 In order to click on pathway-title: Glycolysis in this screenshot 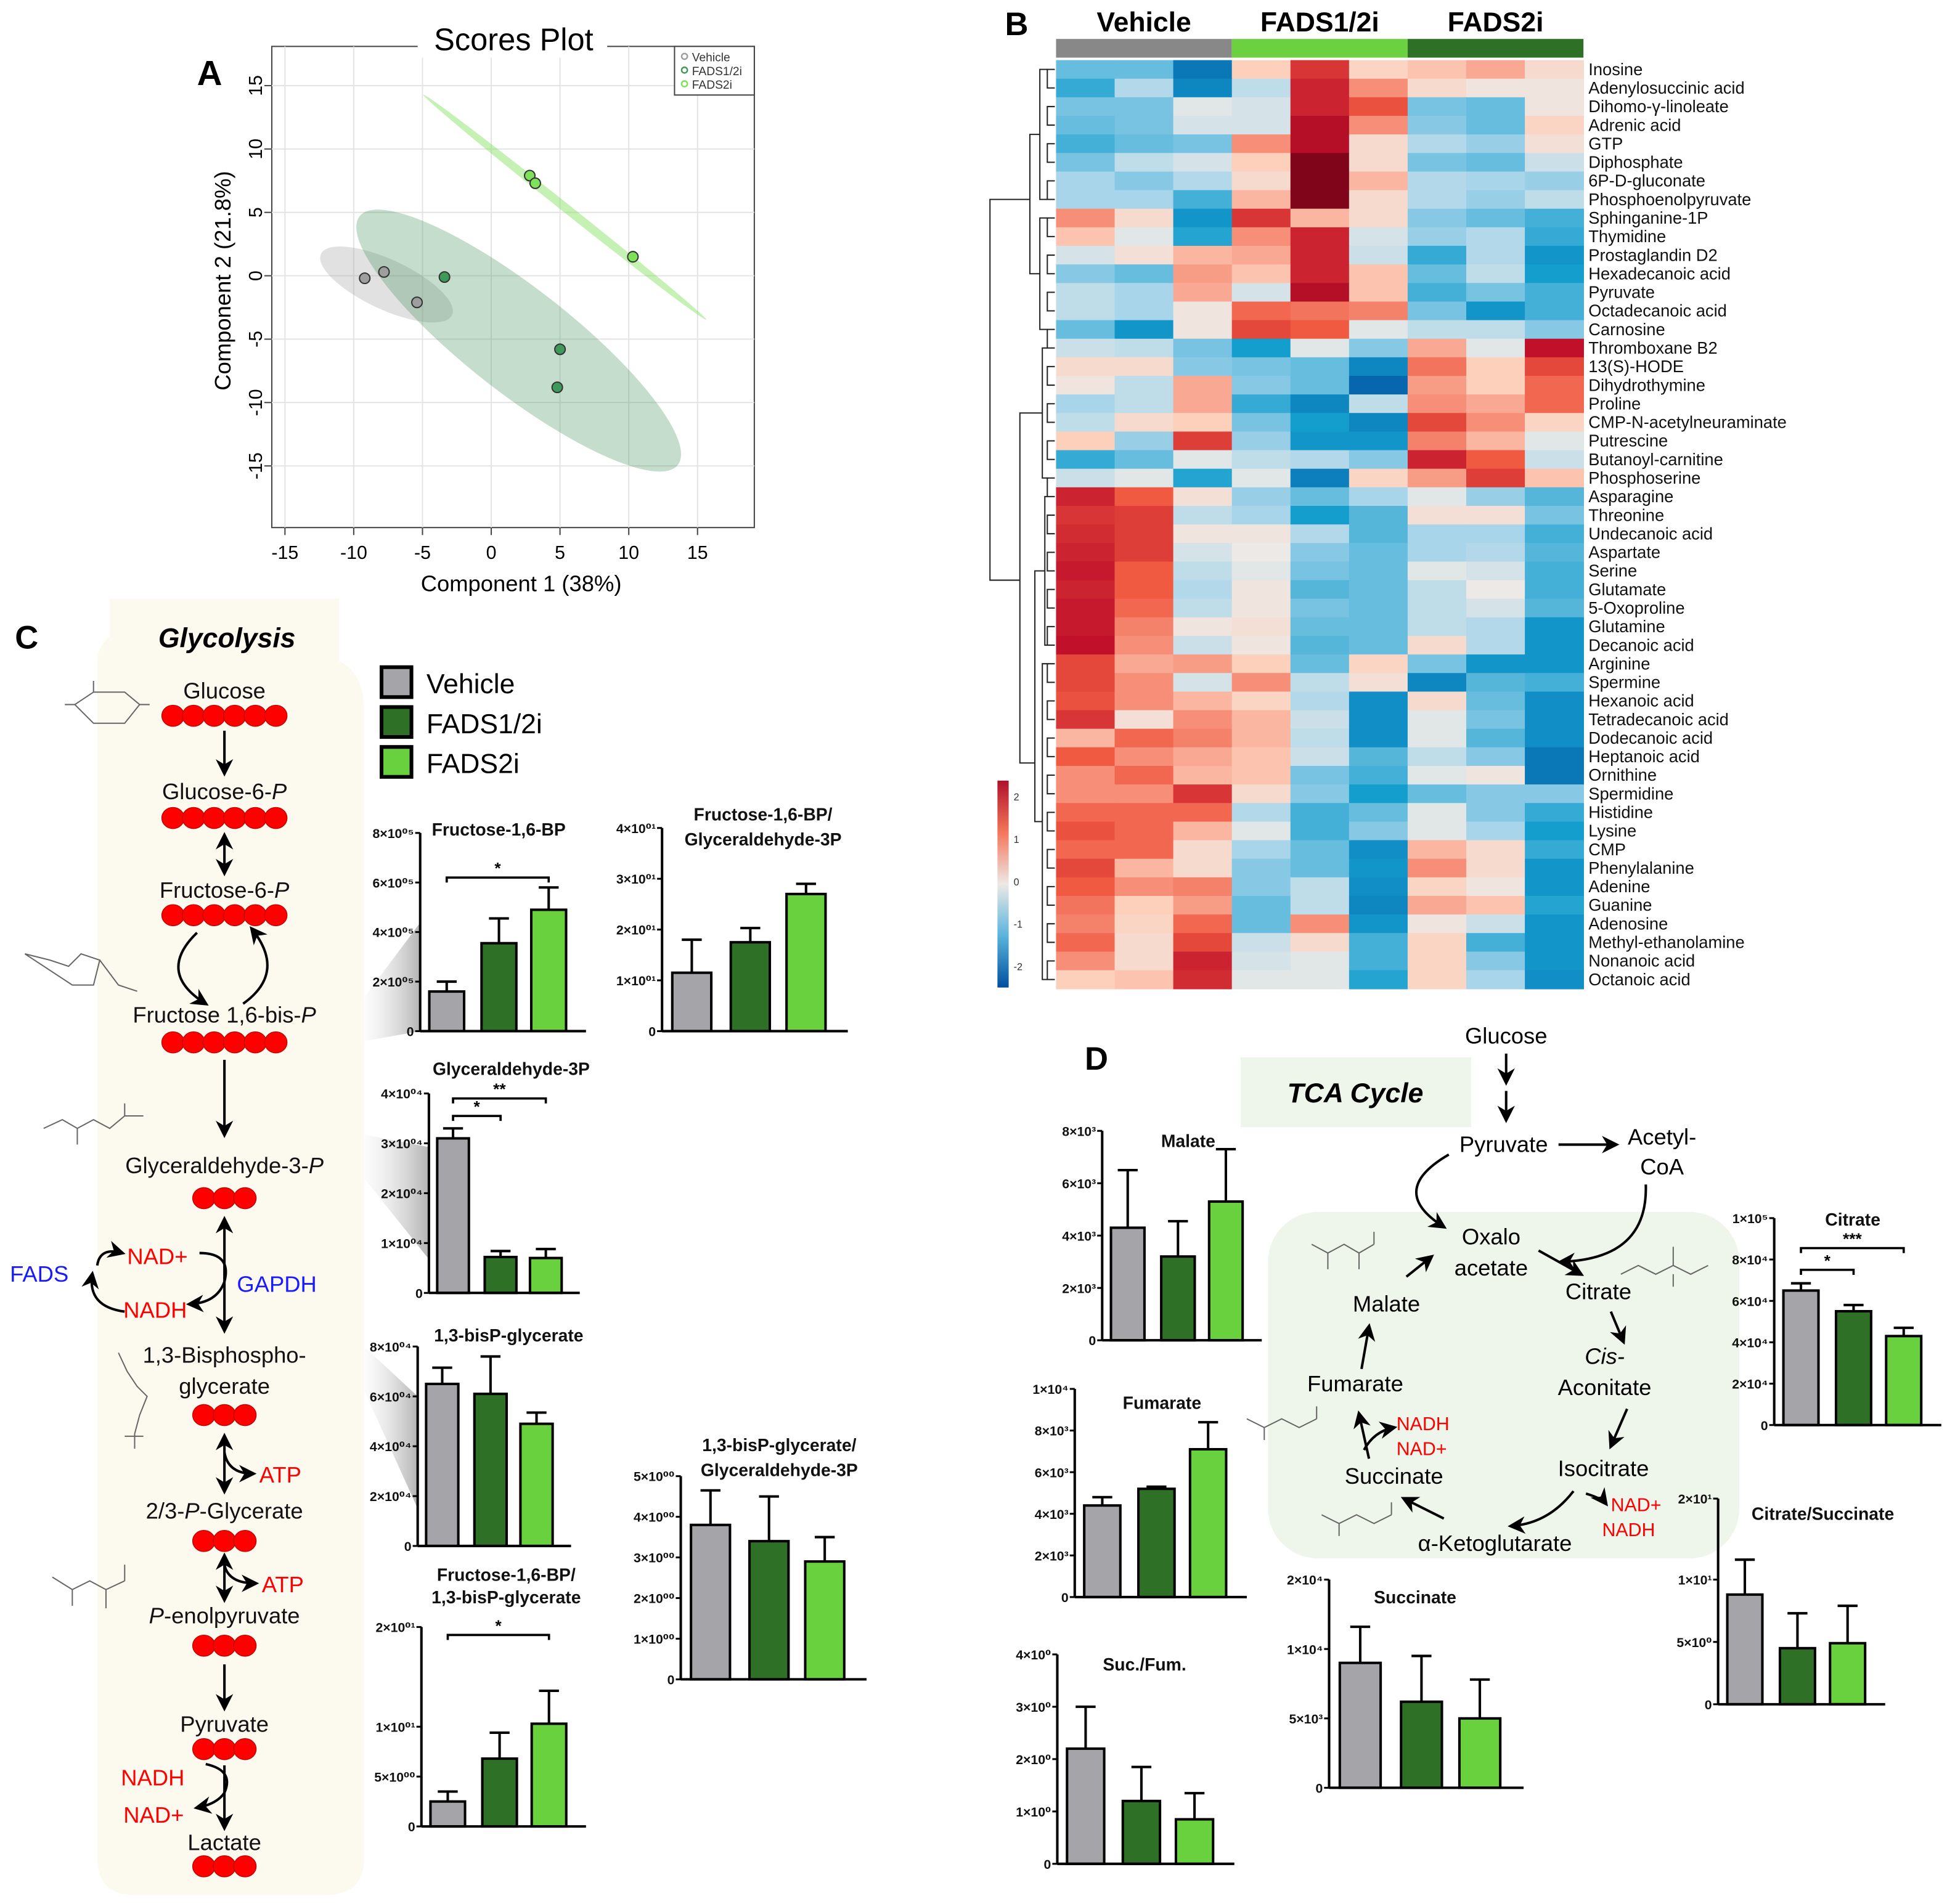, I will do `click(227, 638)`.